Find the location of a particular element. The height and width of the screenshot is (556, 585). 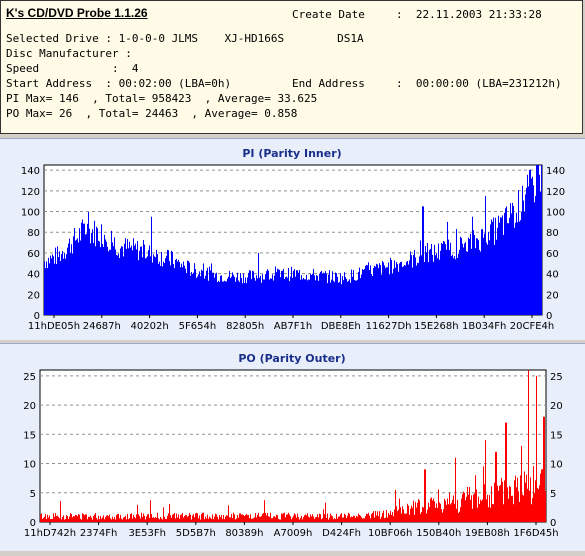

po-y-tick-right: 5 is located at coordinates (553, 494).